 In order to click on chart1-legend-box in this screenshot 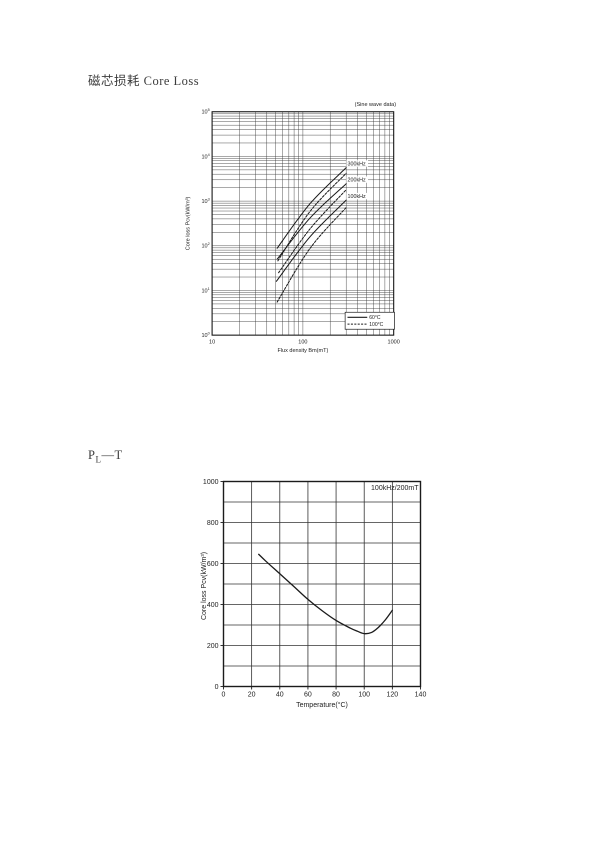, I will do `click(369, 320)`.